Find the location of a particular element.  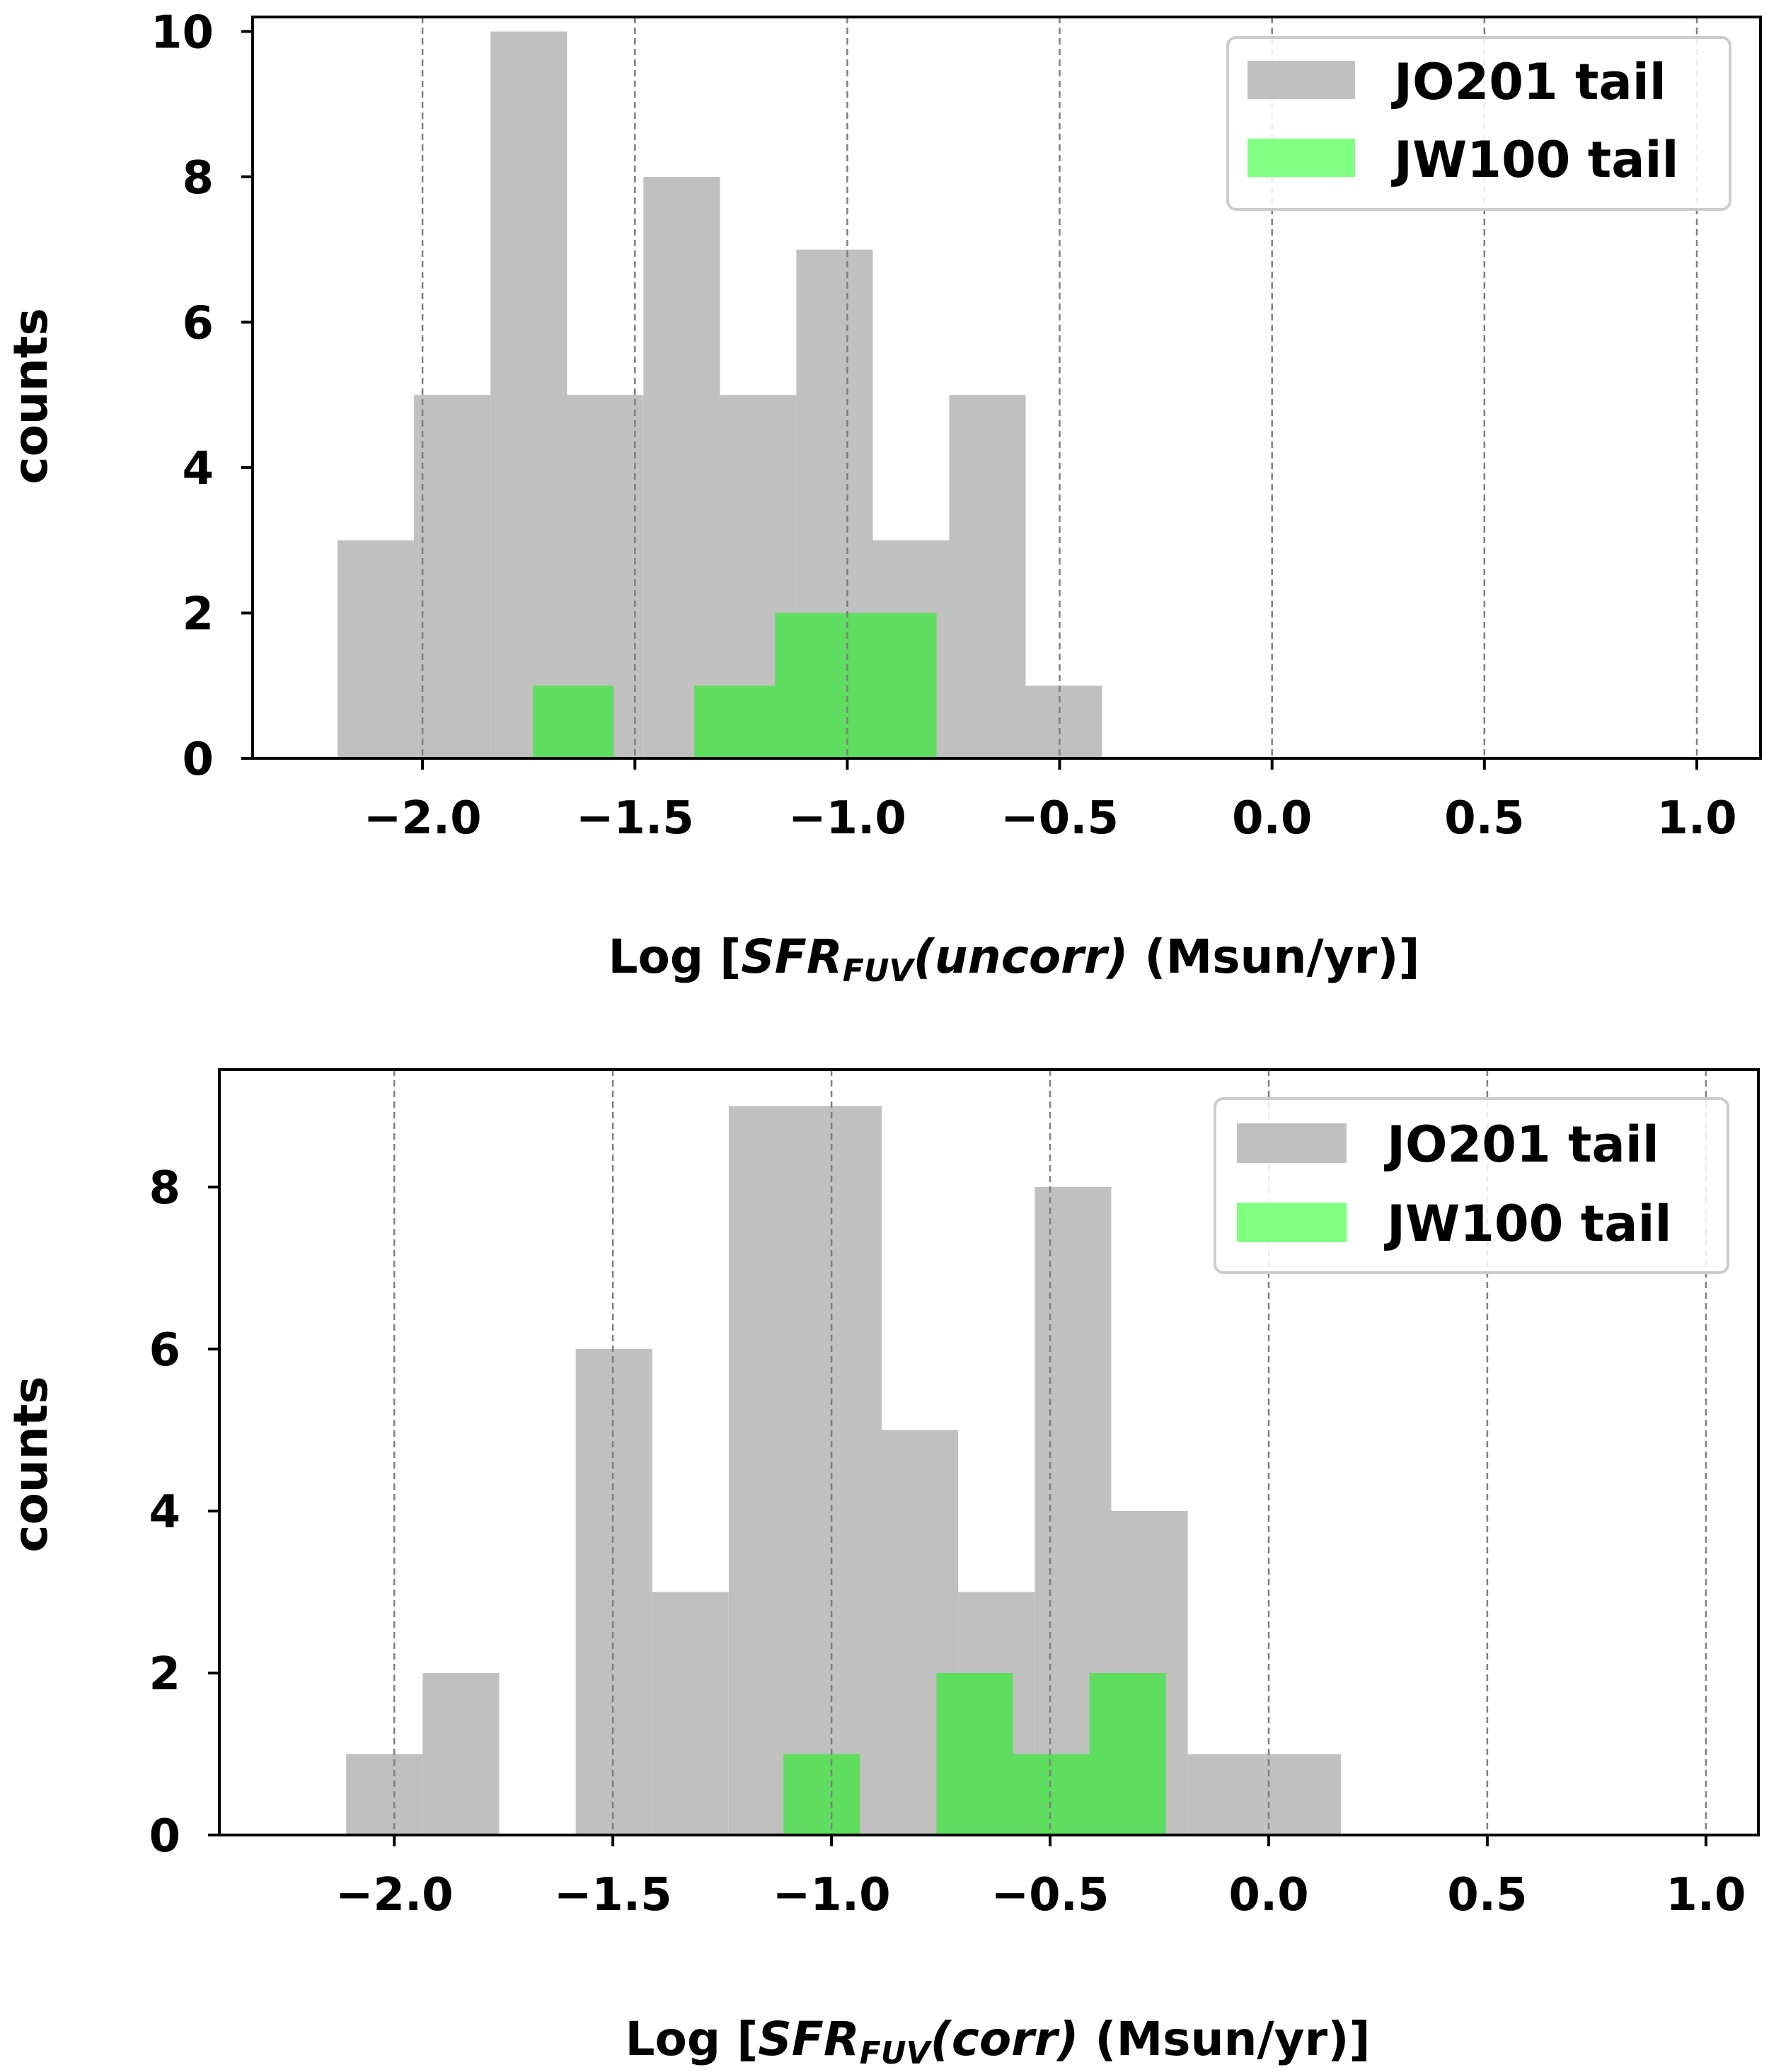

legend-corr: JO201 tail JW100 tail is located at coordinates (1471, 1185).